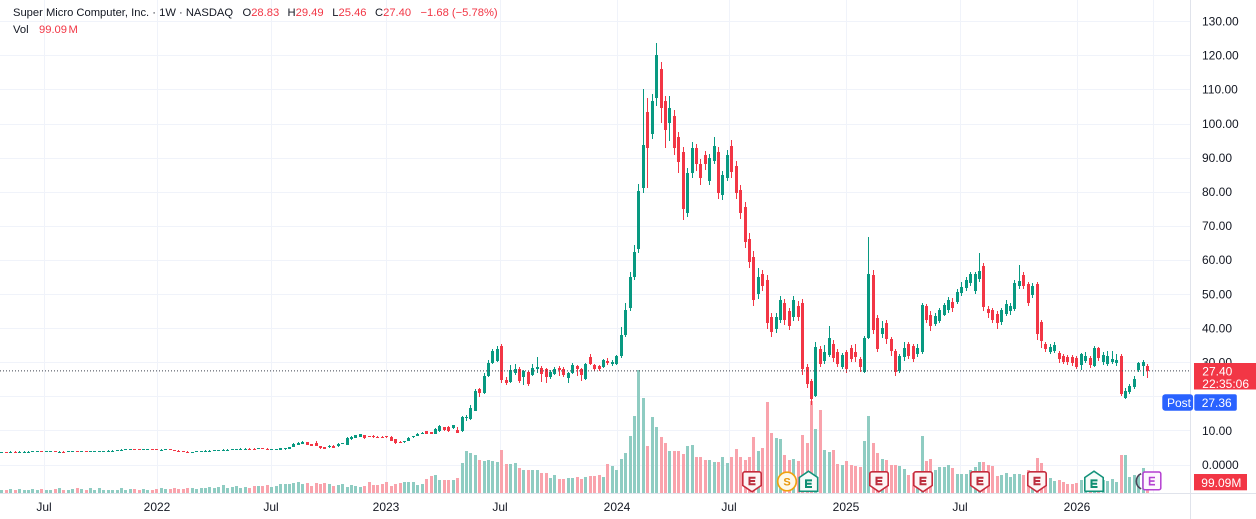 The height and width of the screenshot is (519, 1256). What do you see at coordinates (1220, 465) in the screenshot?
I see `svg-text: 0.0000` at bounding box center [1220, 465].